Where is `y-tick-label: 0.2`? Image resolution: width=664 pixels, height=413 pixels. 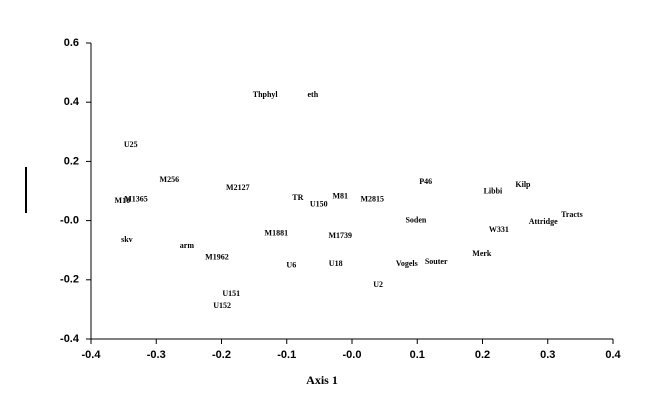
y-tick-label: 0.2 is located at coordinates (71, 161).